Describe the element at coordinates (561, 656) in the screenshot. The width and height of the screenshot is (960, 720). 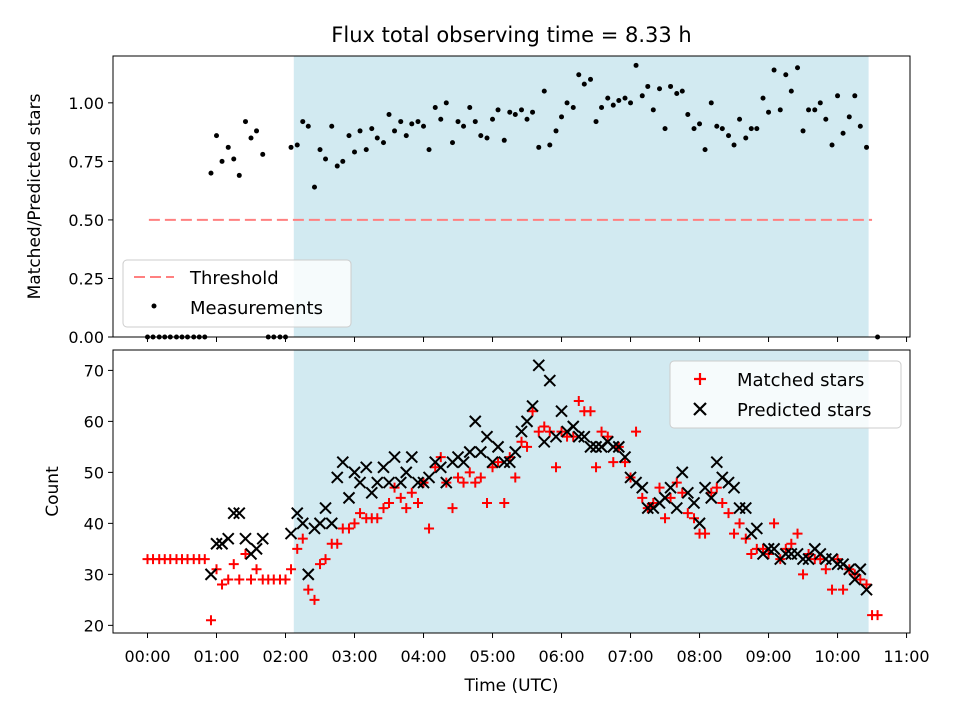
I see `x-tick-label: 06:00` at that location.